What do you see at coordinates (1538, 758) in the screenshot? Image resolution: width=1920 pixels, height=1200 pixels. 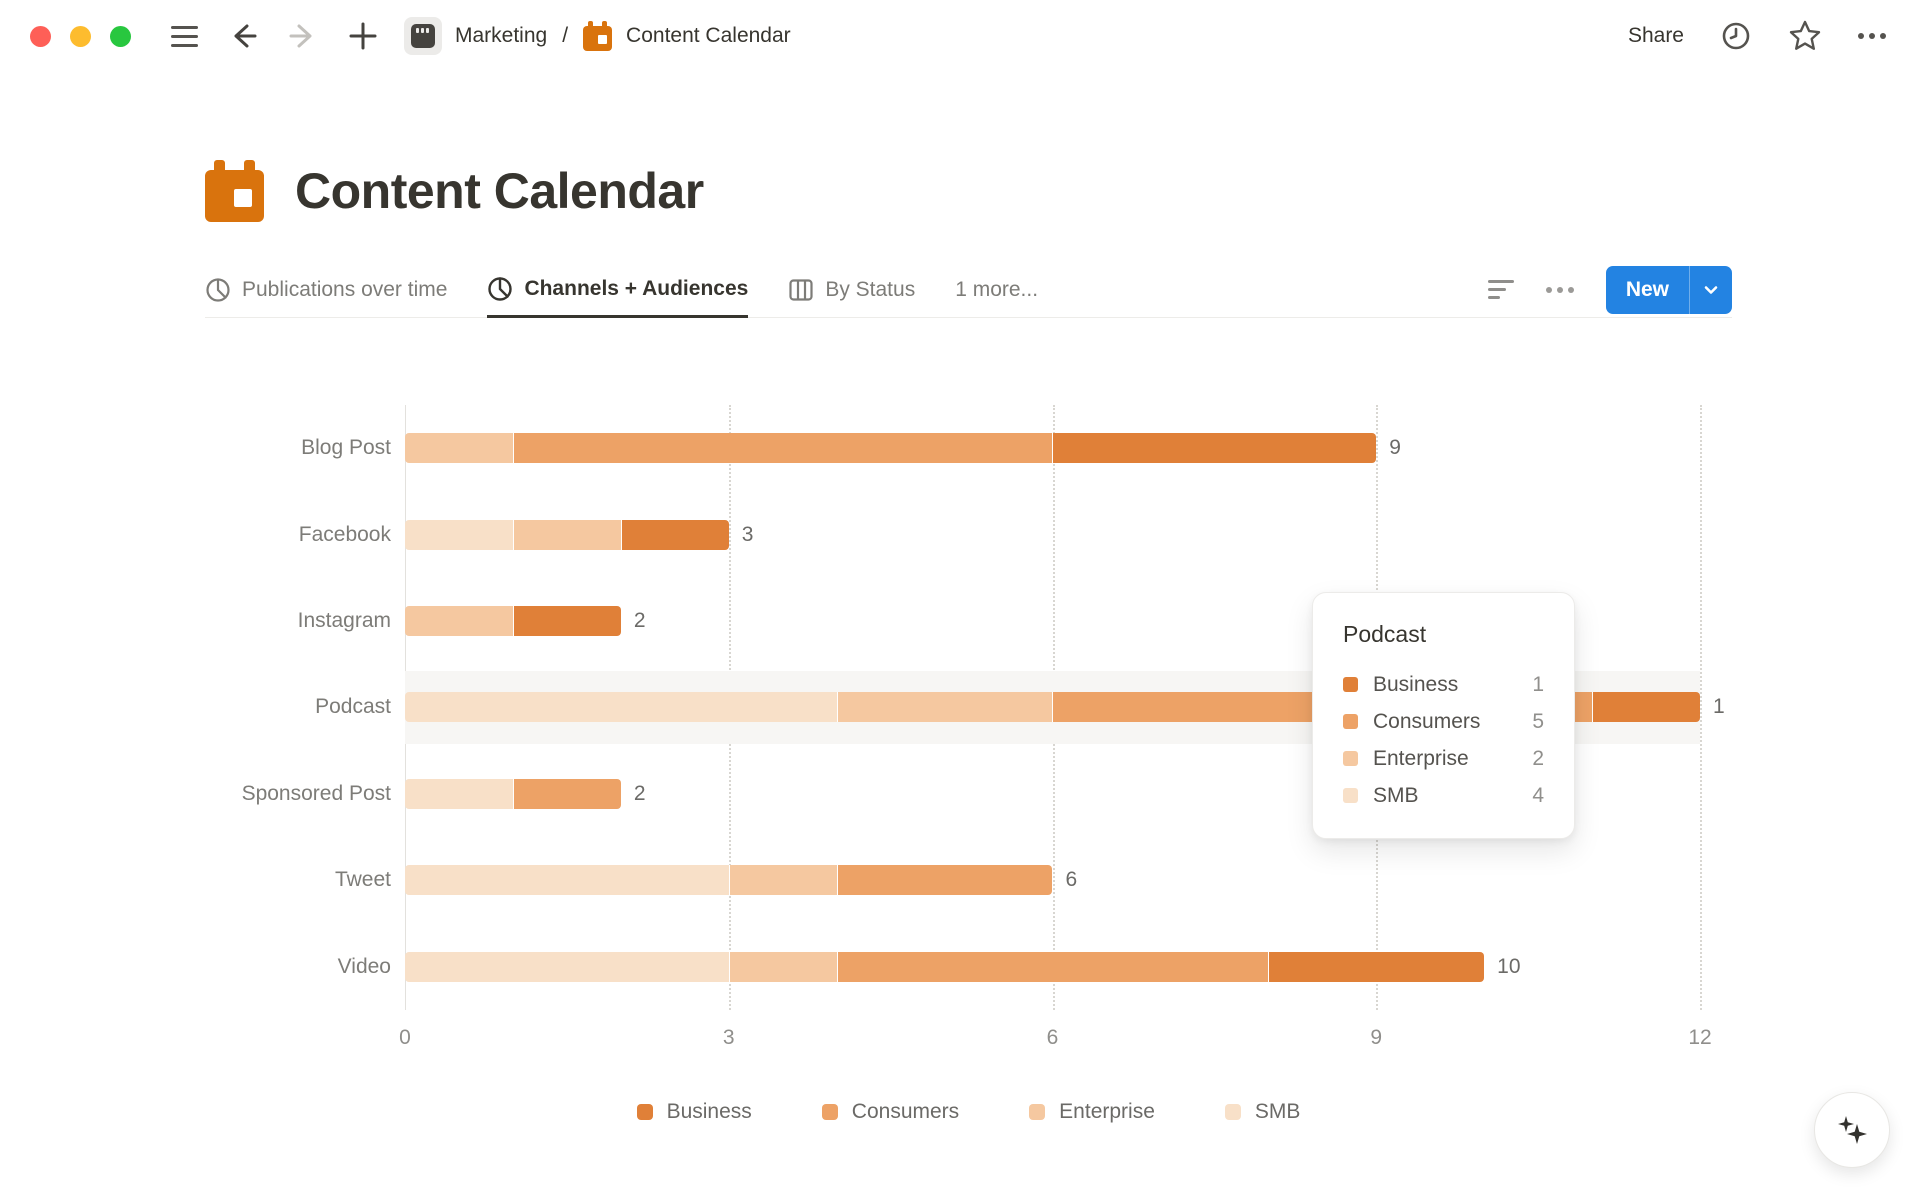 I see `tooltip-value: 2` at bounding box center [1538, 758].